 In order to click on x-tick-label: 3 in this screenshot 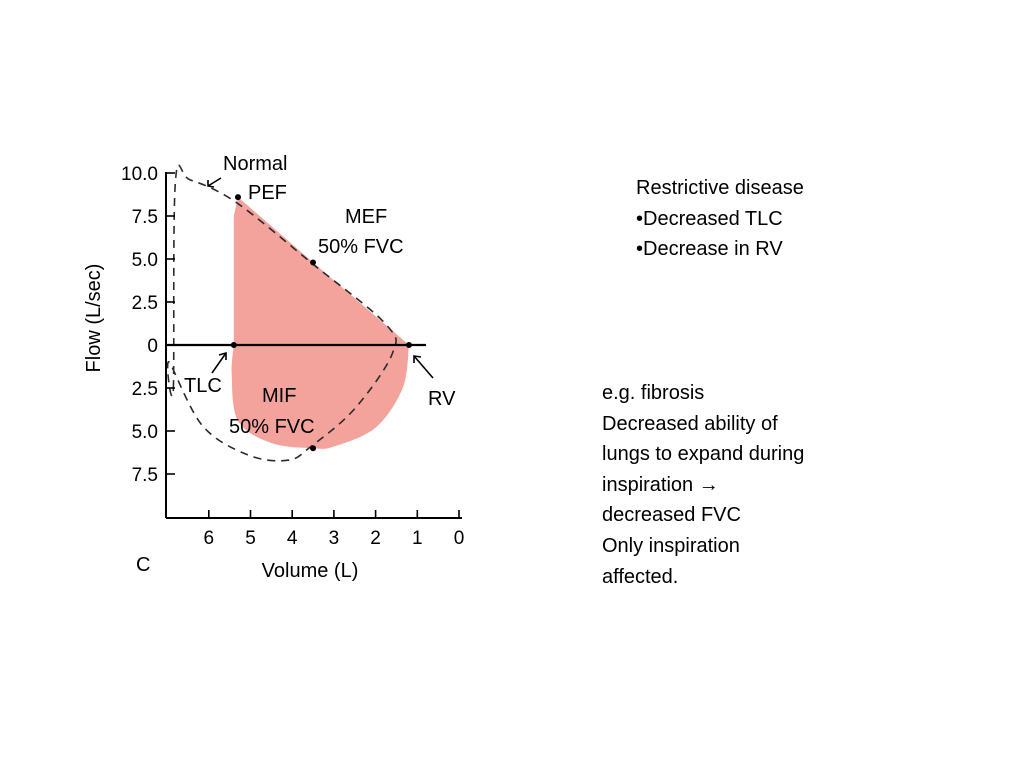, I will do `click(334, 538)`.